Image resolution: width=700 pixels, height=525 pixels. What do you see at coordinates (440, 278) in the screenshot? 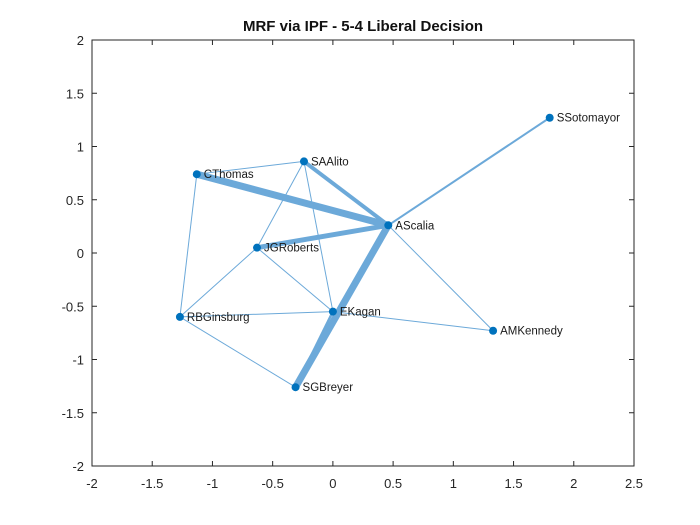
I see `edge-ascalia-amkennedy` at bounding box center [440, 278].